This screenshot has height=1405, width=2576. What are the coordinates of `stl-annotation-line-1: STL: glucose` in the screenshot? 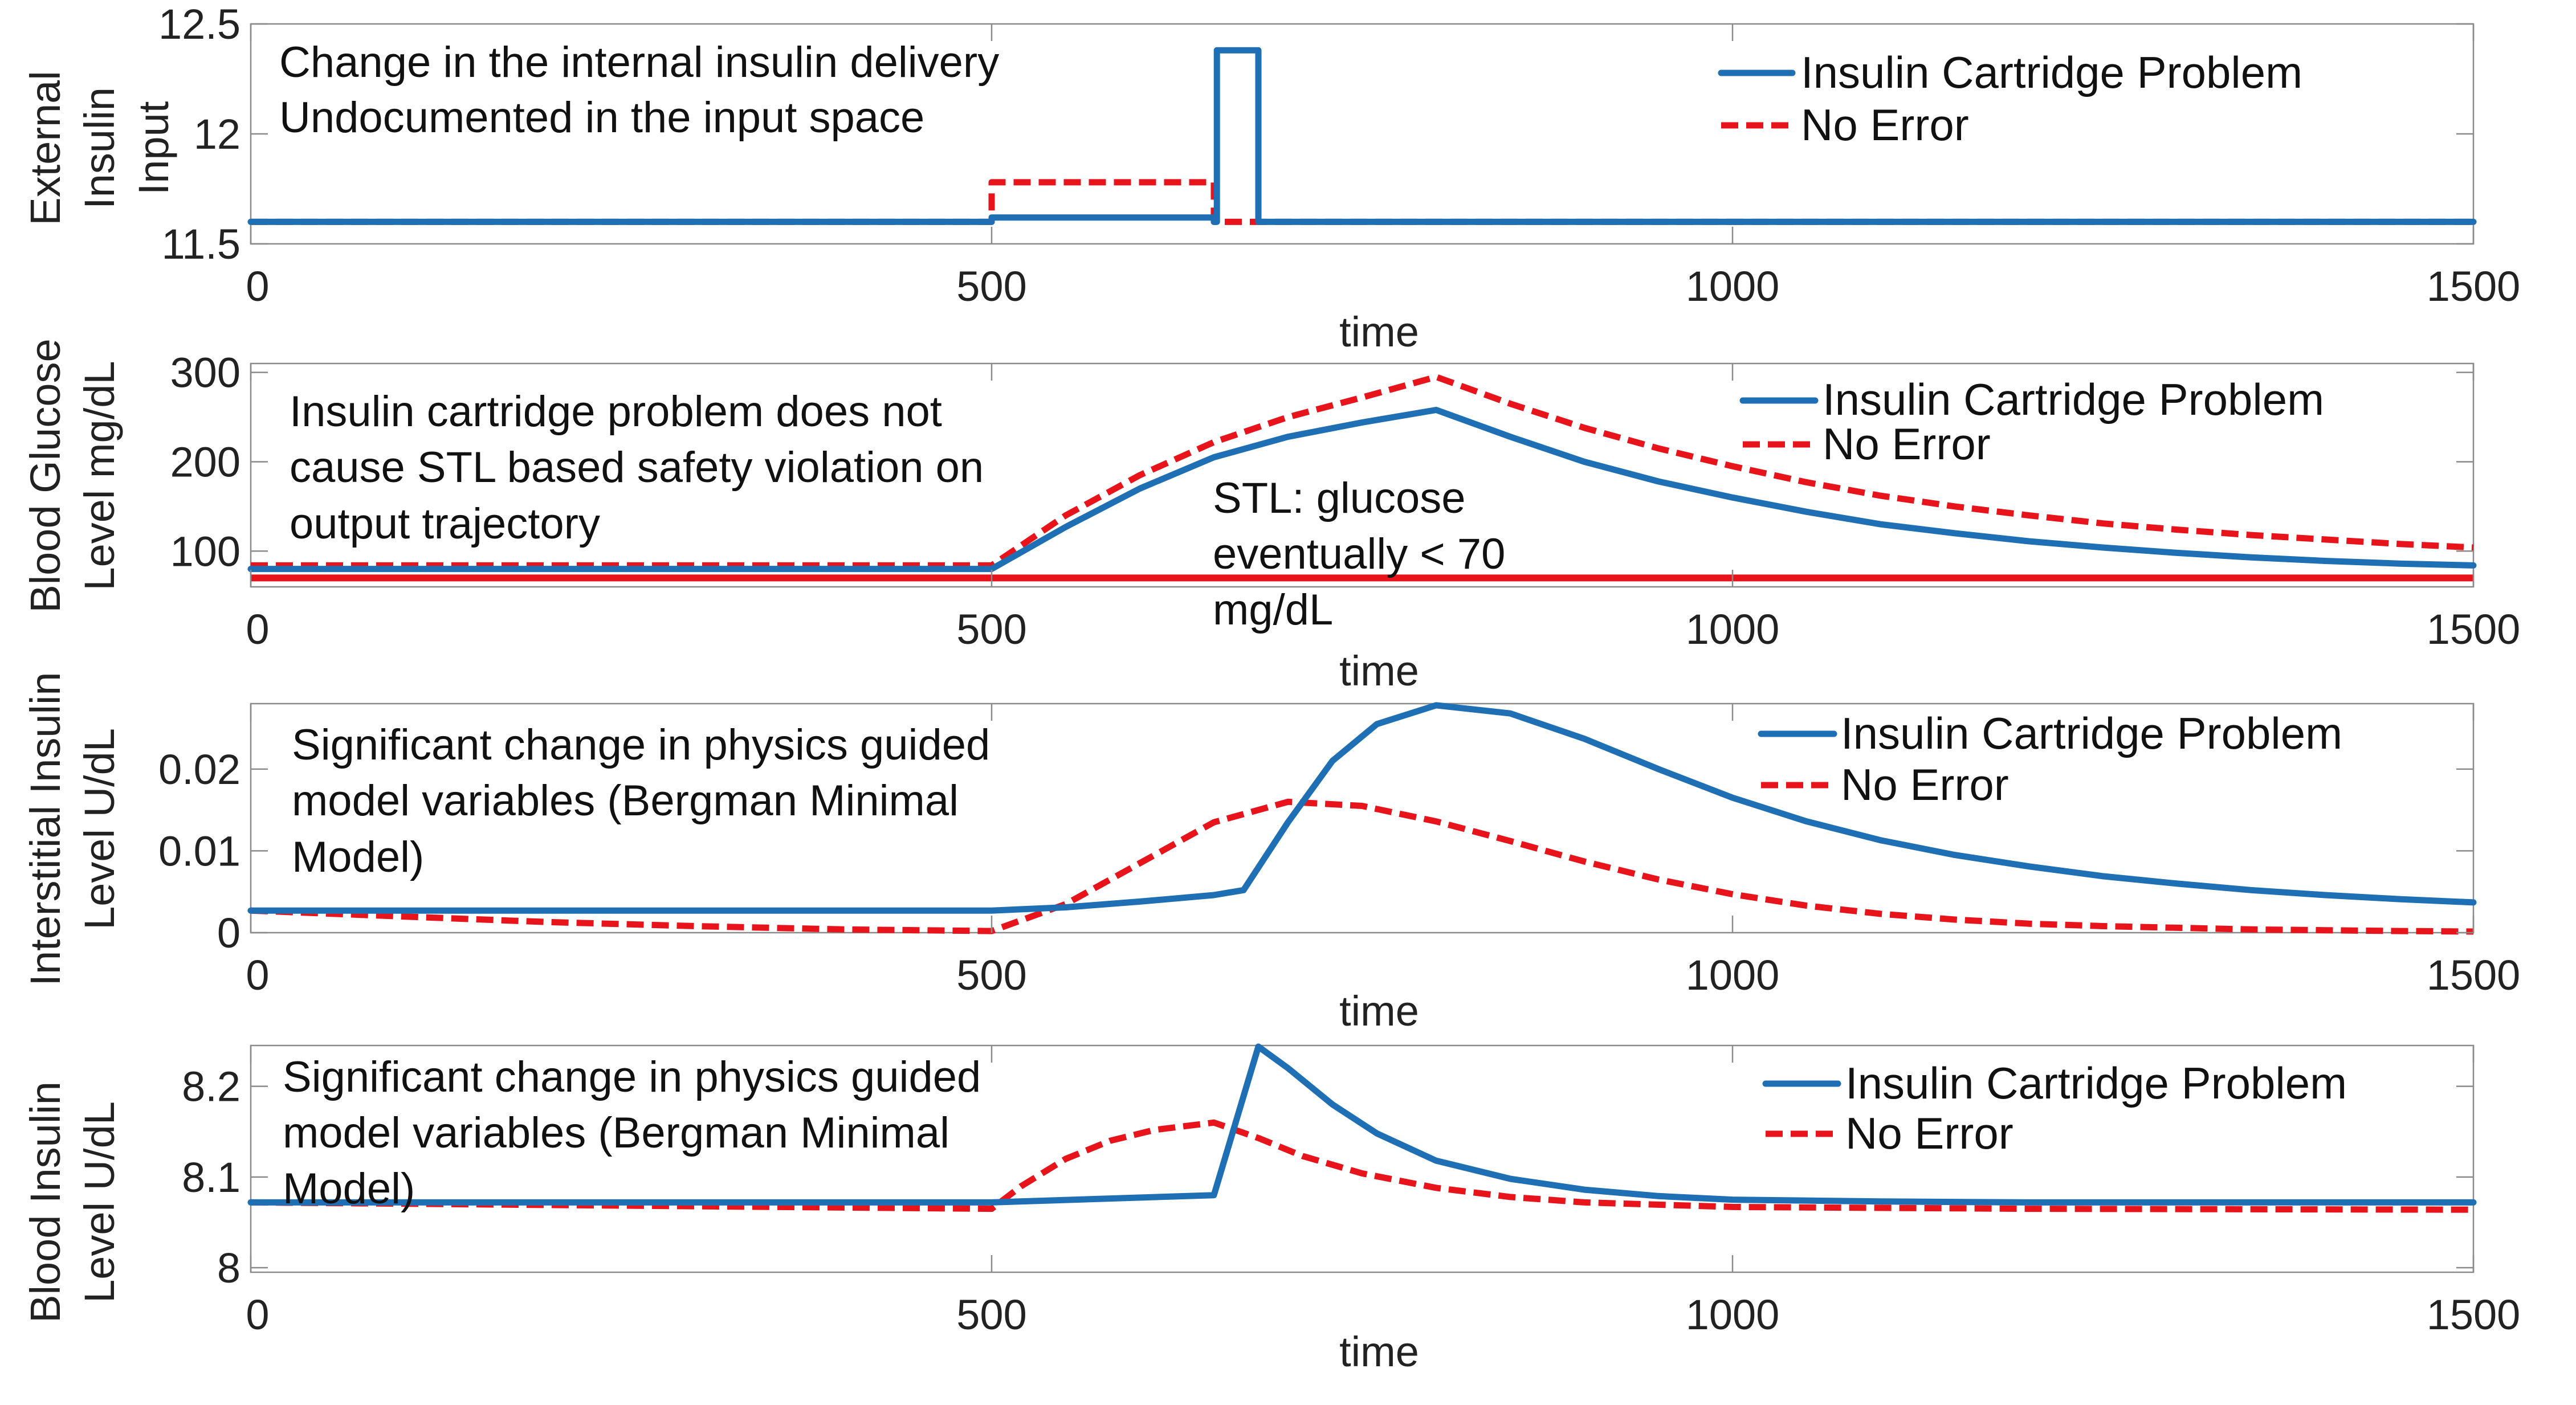 It's located at (1339, 498).